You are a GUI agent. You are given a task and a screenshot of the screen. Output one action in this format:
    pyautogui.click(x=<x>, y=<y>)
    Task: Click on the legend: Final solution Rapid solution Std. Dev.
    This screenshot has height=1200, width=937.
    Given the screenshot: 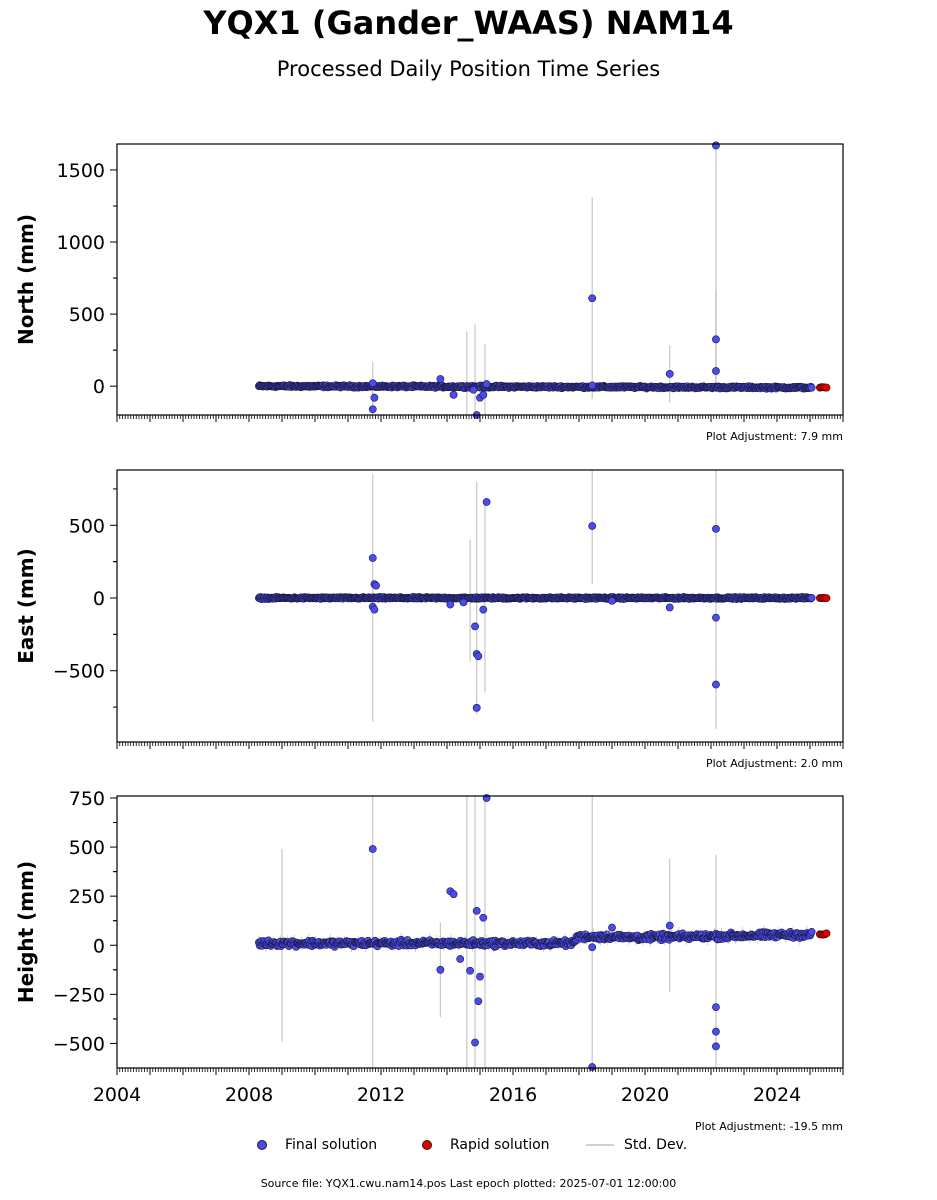 What is the action you would take?
    pyautogui.click(x=468, y=1147)
    